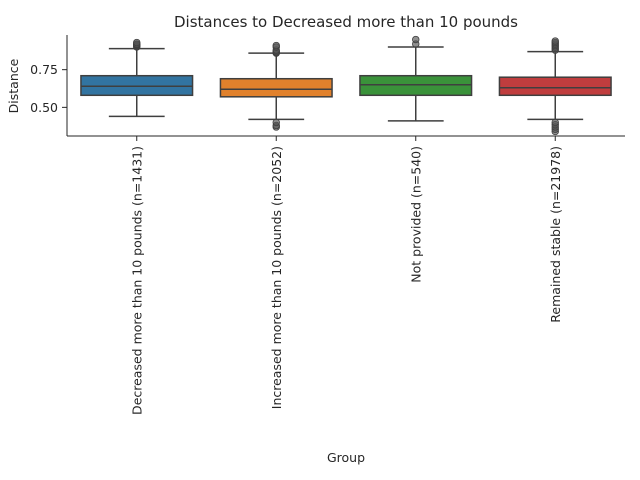 This screenshot has height=480, width=640. I want to click on x-axis-label: Group, so click(346, 457).